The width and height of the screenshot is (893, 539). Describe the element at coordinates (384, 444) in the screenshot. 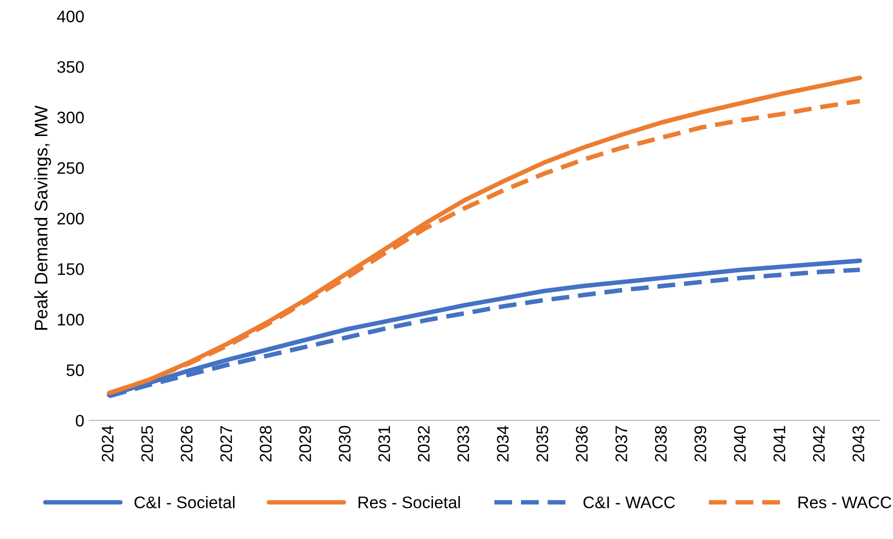

I see `x-tick-label: 2031` at that location.